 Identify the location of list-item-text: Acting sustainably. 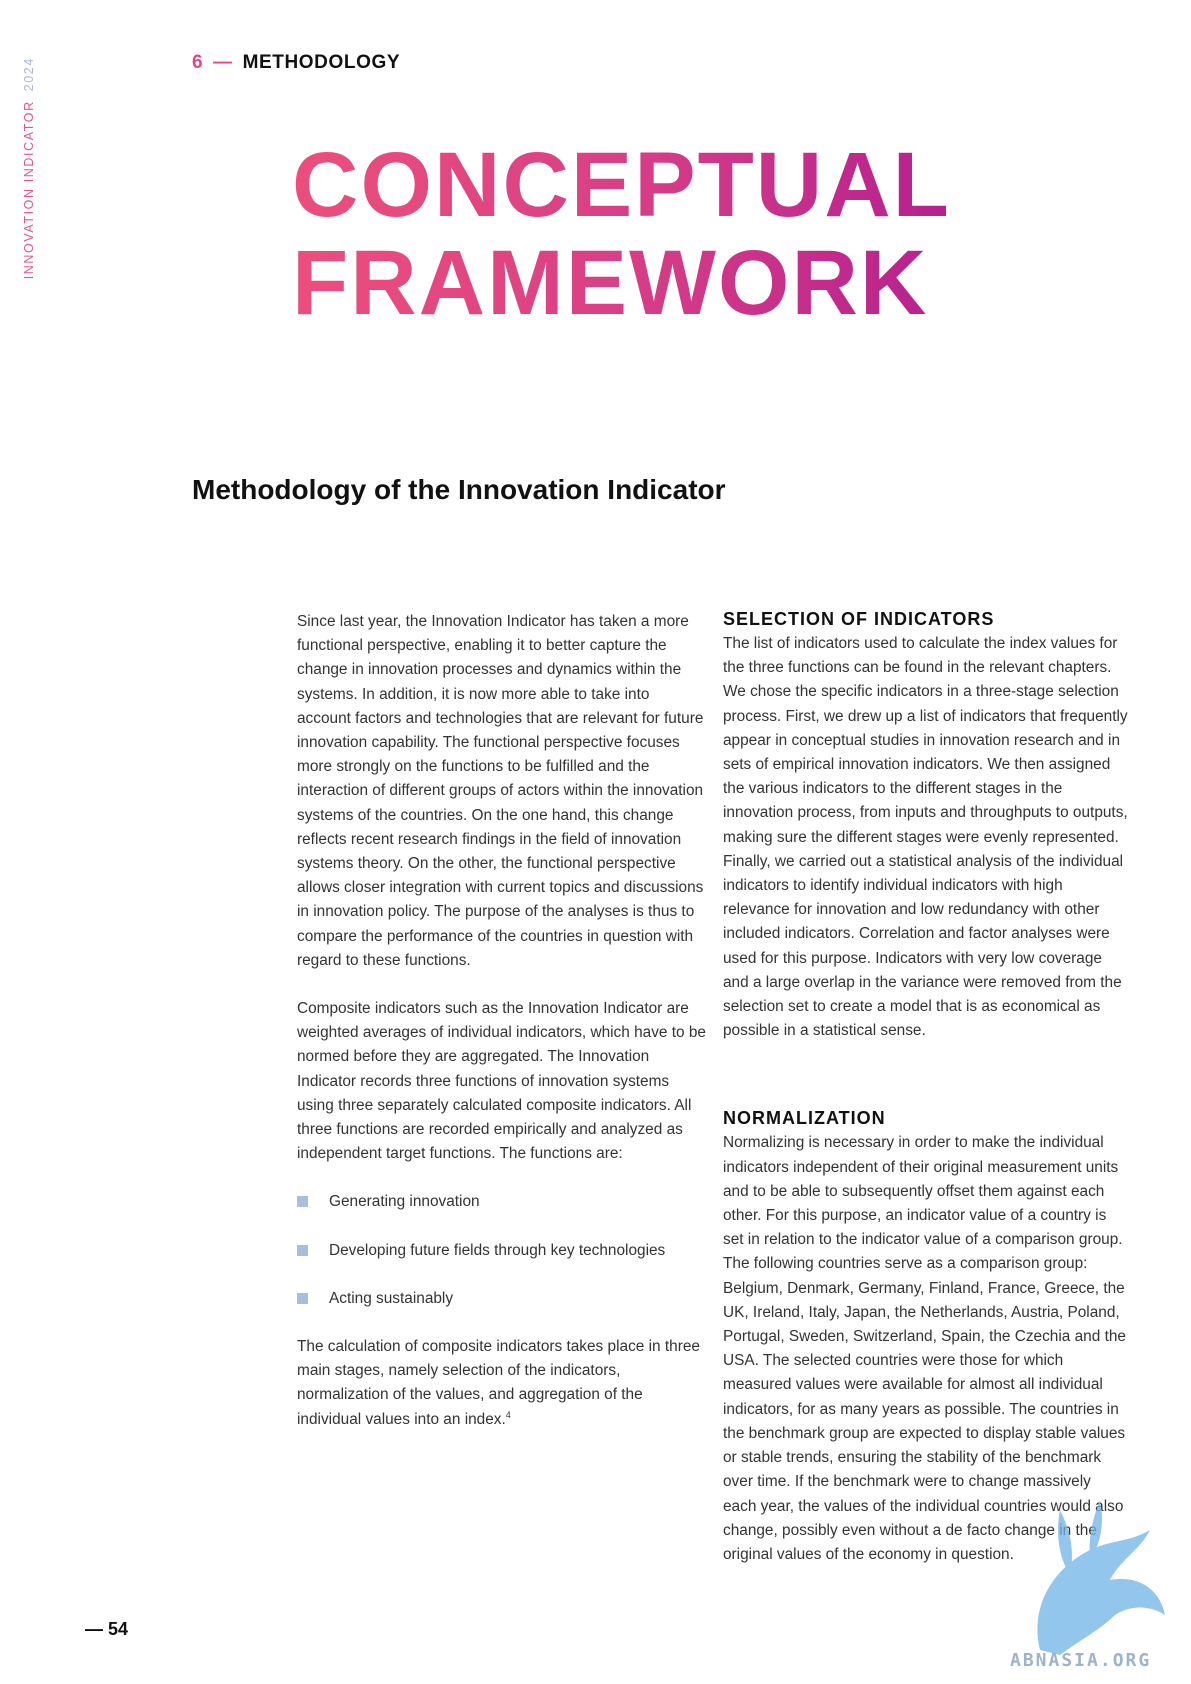
(391, 1298).